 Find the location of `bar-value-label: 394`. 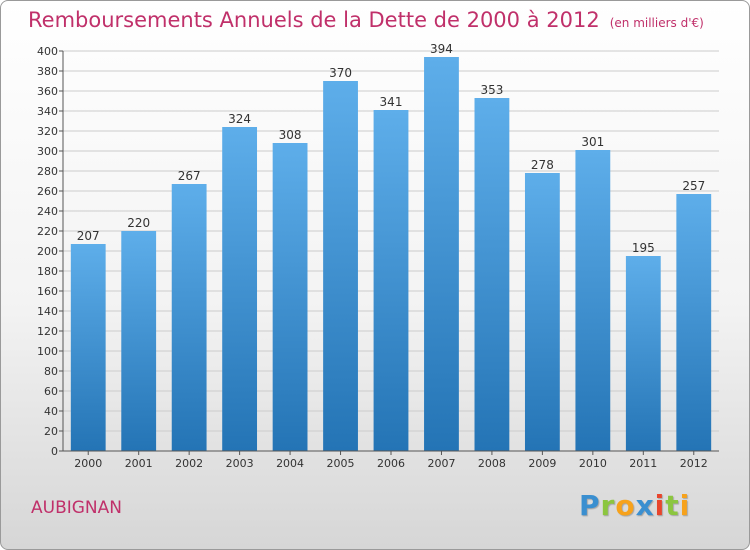

bar-value-label: 394 is located at coordinates (441, 49).